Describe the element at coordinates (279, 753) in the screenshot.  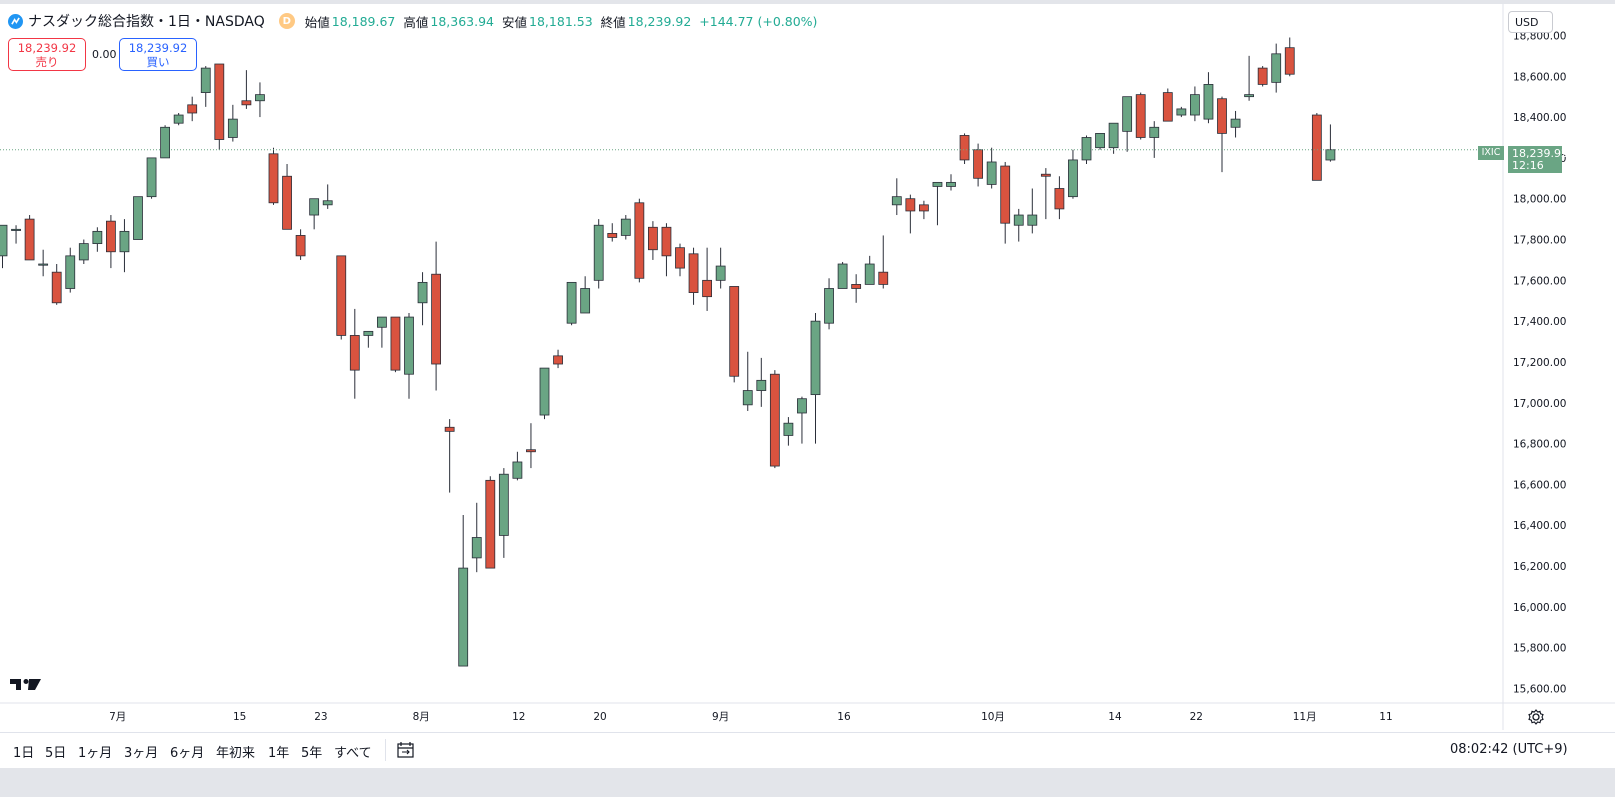
I see `range-1y-button: 1年` at that location.